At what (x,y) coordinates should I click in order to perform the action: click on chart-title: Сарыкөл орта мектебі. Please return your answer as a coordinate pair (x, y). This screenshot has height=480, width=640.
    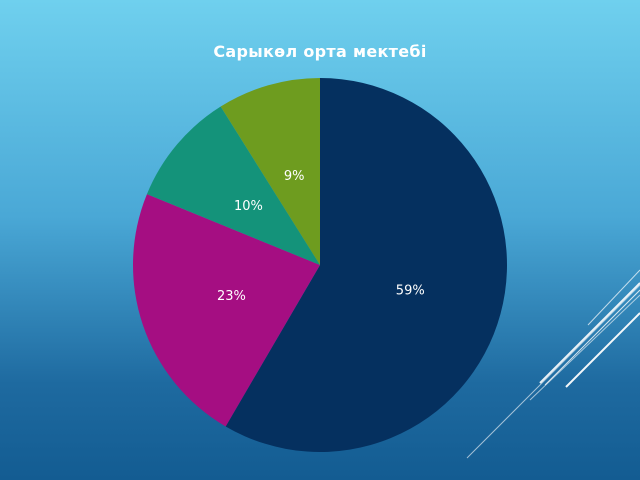
    Looking at the image, I should click on (320, 51).